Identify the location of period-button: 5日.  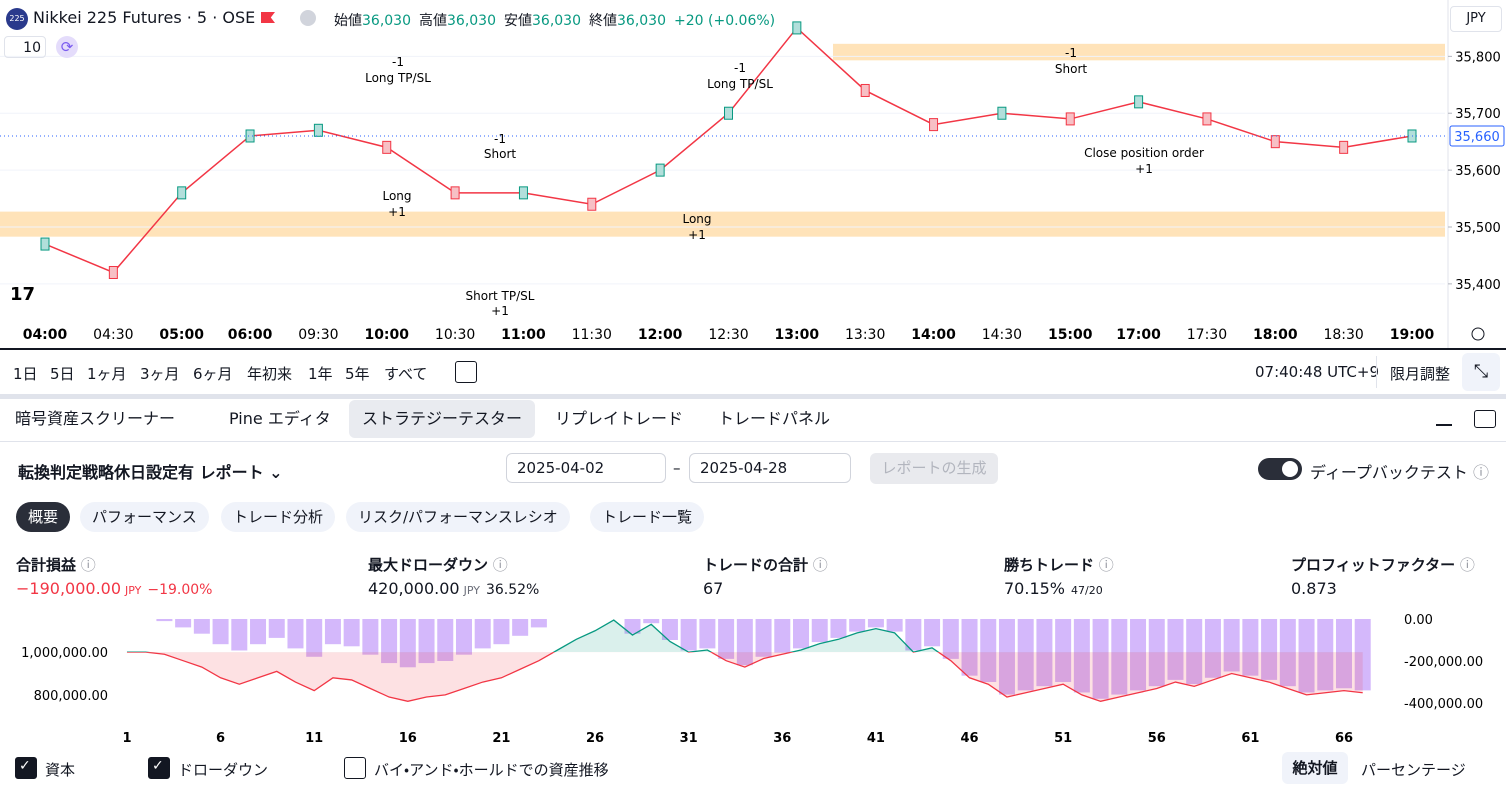
(62, 374).